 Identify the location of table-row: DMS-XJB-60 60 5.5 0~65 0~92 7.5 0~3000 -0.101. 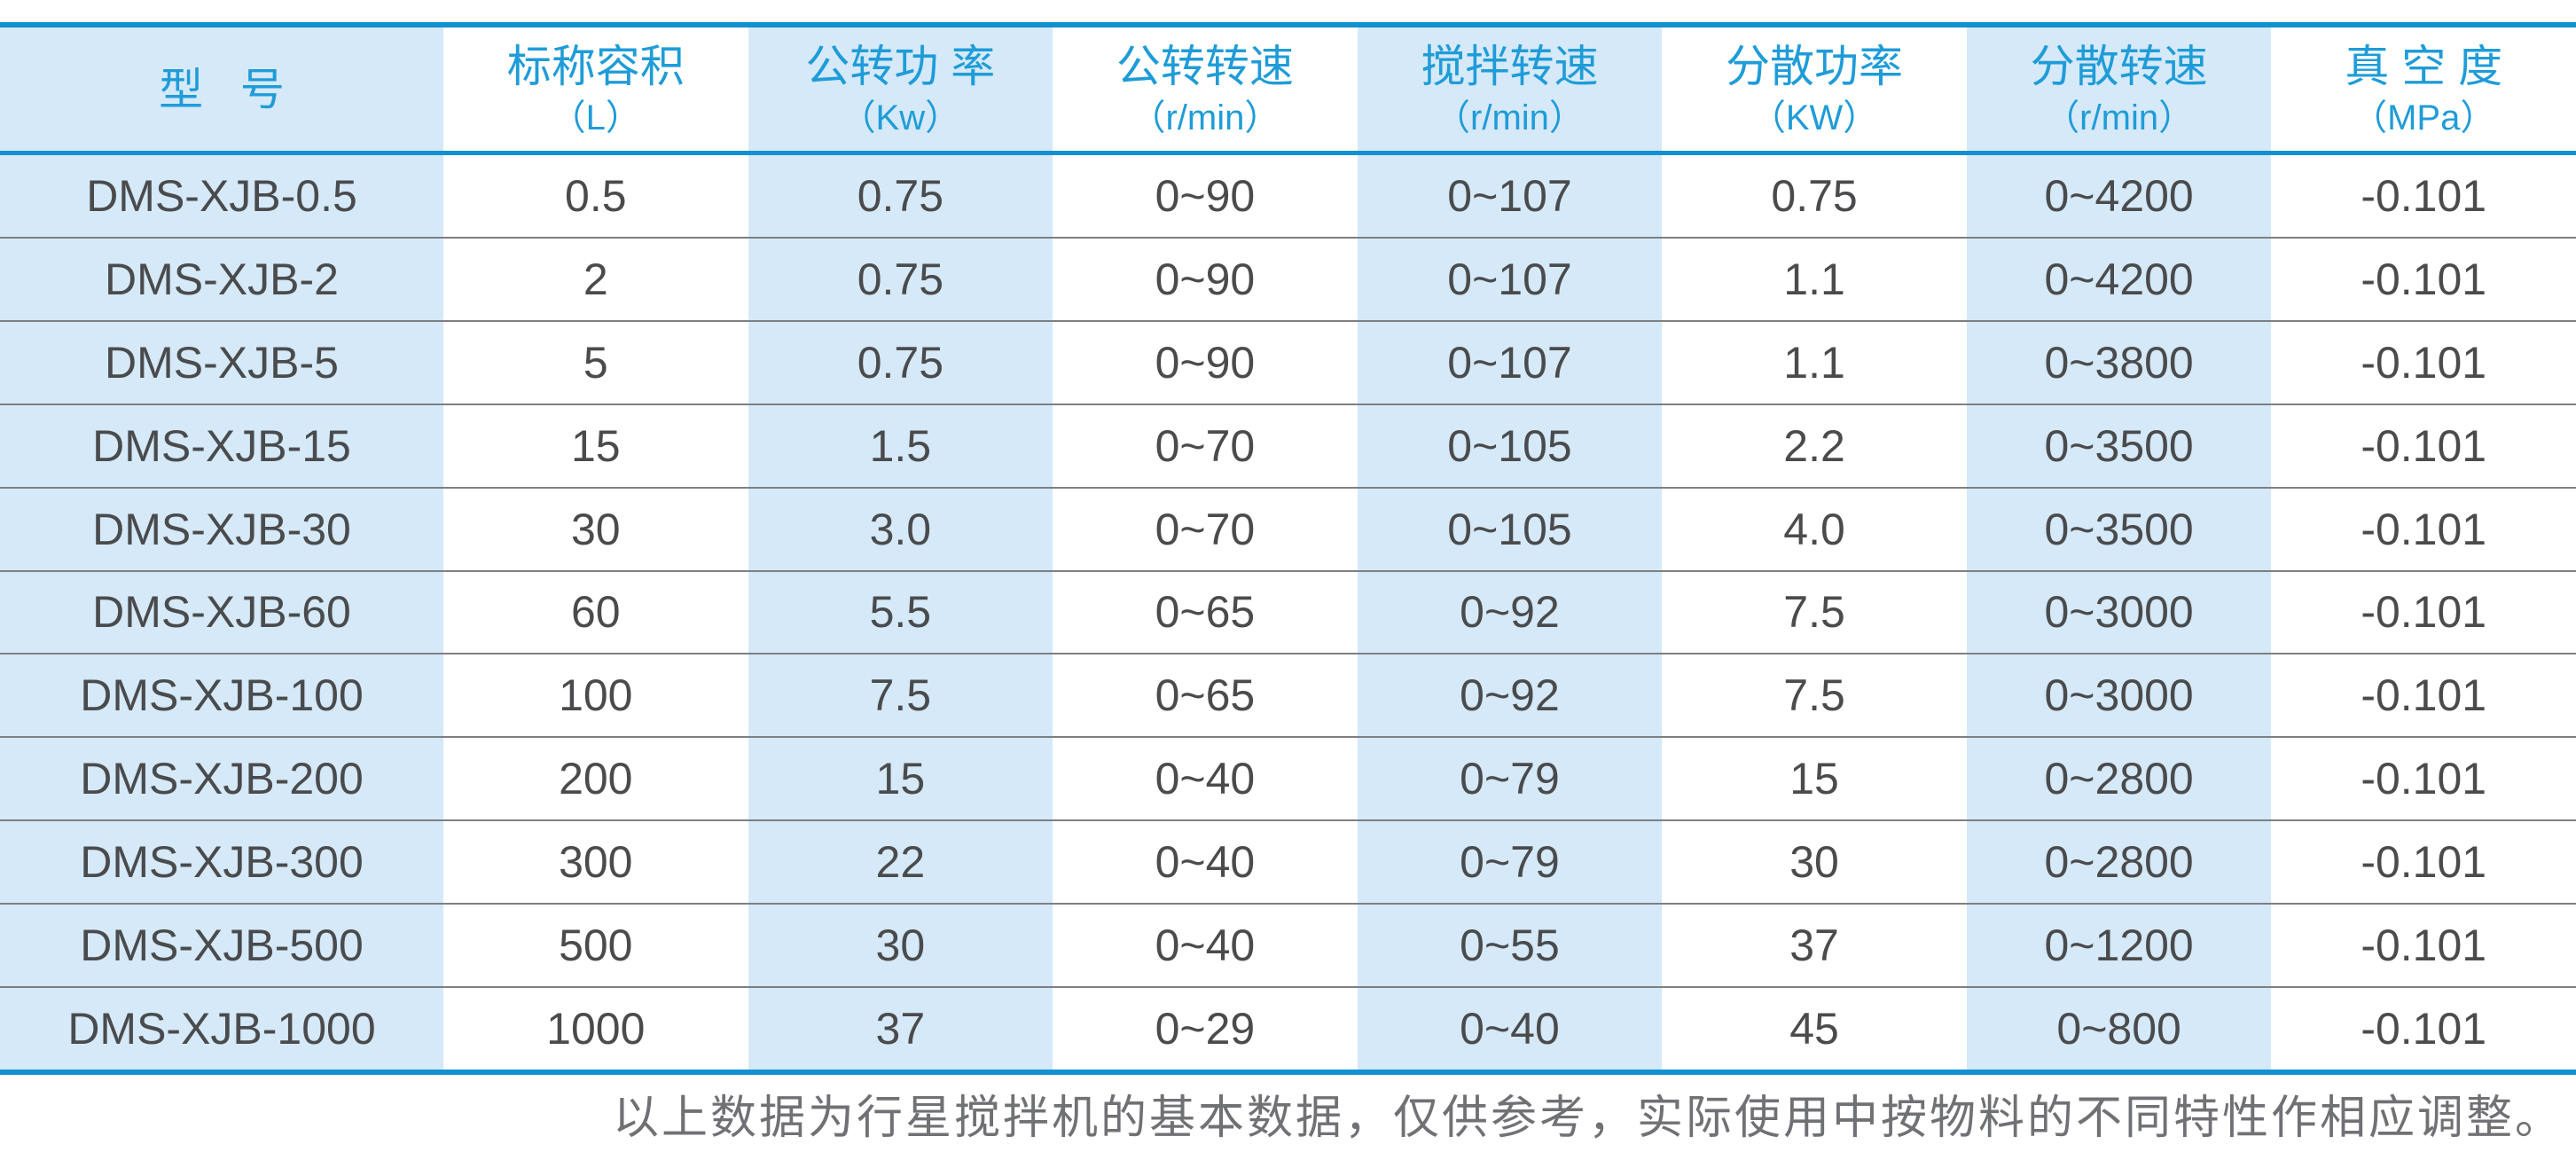
(1288, 612).